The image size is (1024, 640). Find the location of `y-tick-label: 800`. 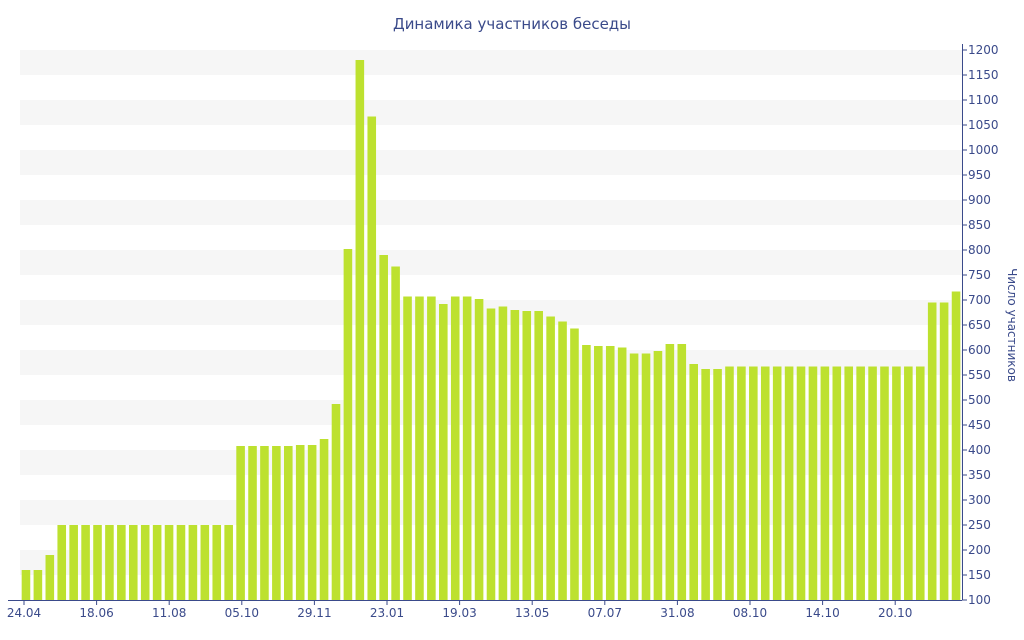

y-tick-label: 800 is located at coordinates (979, 250).